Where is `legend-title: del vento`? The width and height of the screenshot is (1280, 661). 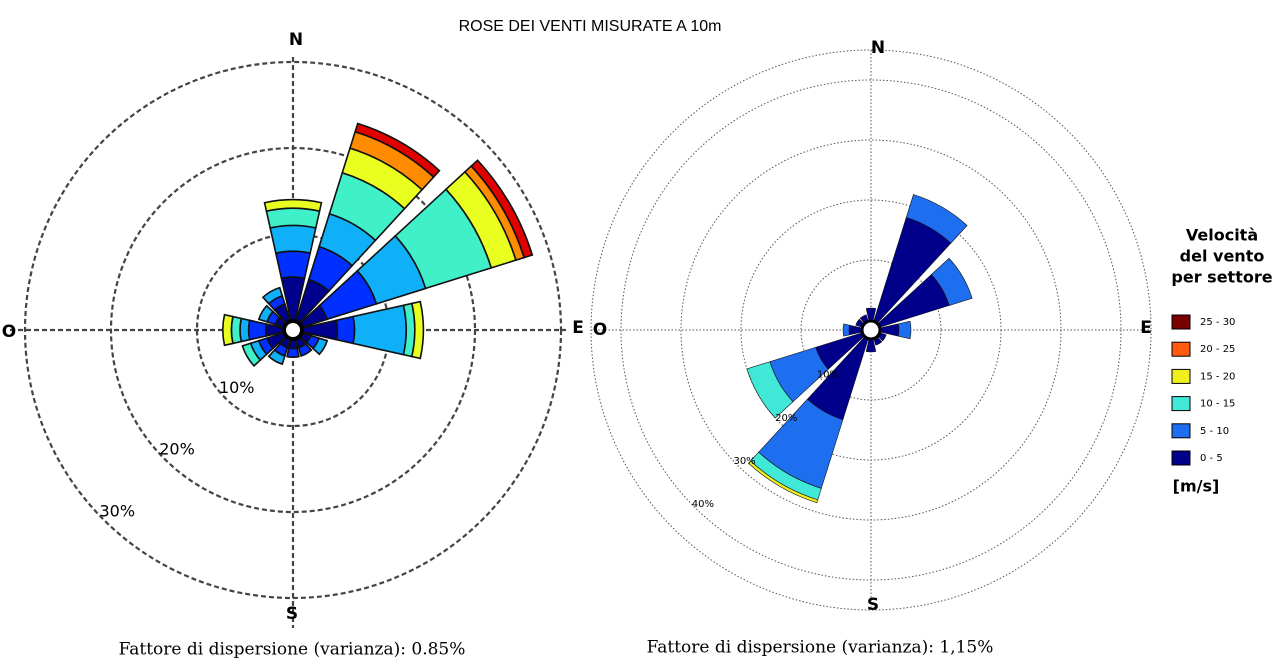 legend-title: del vento is located at coordinates (1222, 256).